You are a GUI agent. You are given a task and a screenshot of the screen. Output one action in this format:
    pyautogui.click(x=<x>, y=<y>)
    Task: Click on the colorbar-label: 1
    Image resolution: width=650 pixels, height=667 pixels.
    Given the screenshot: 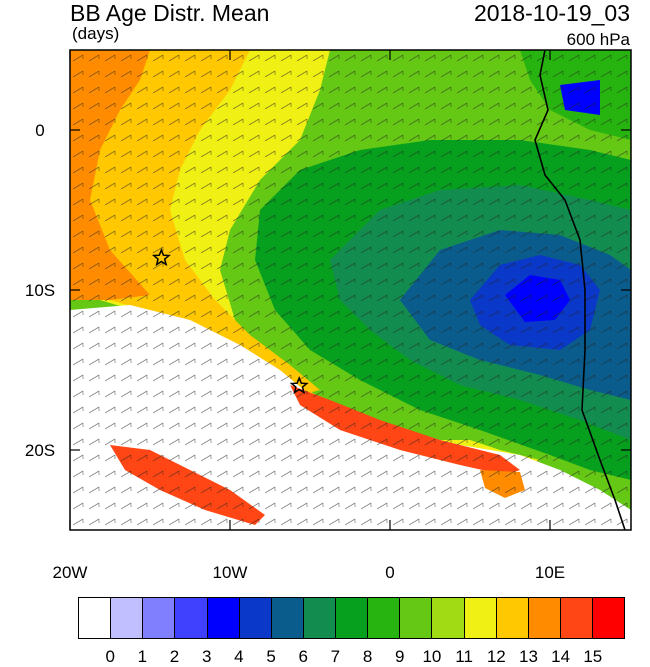 What is the action you would take?
    pyautogui.click(x=142, y=656)
    